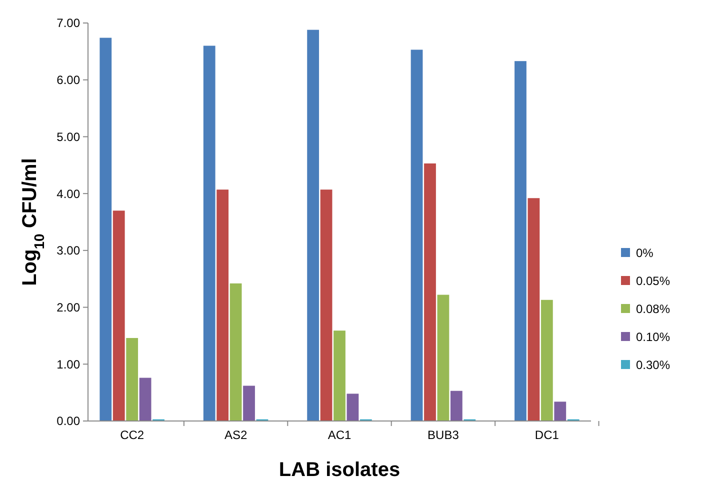  I want to click on y-tick-label: 4.00, so click(68, 193).